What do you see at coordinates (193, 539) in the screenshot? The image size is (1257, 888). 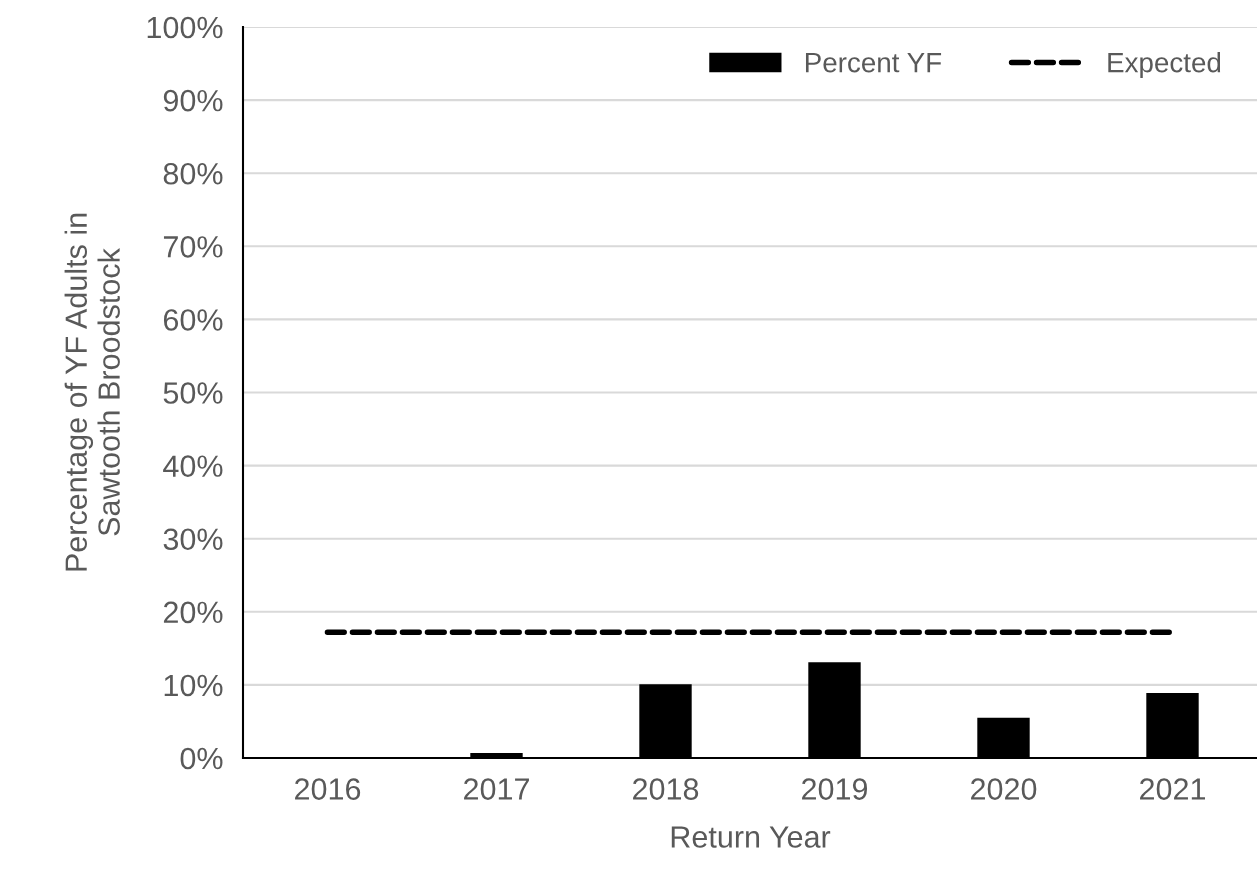 I see `y-tick-label: 30%` at bounding box center [193, 539].